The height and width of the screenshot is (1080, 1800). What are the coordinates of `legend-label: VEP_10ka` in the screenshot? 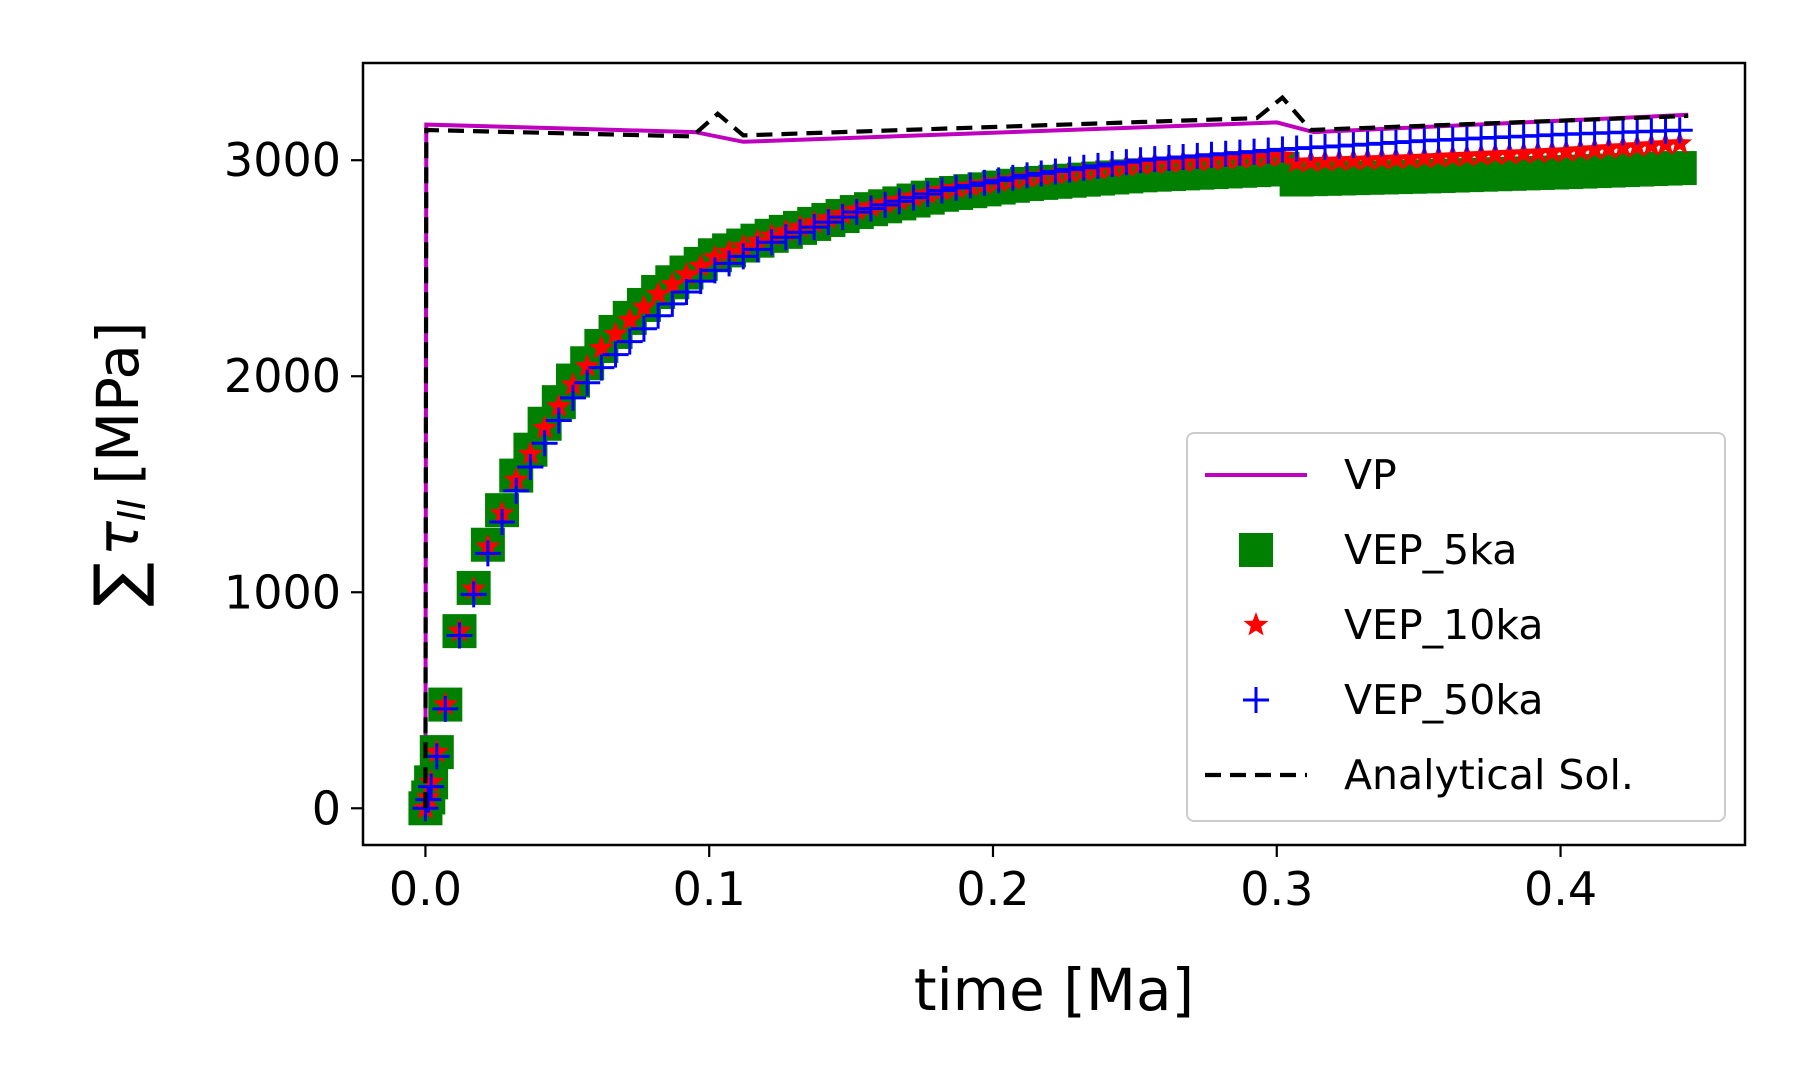 It's located at (1444, 625).